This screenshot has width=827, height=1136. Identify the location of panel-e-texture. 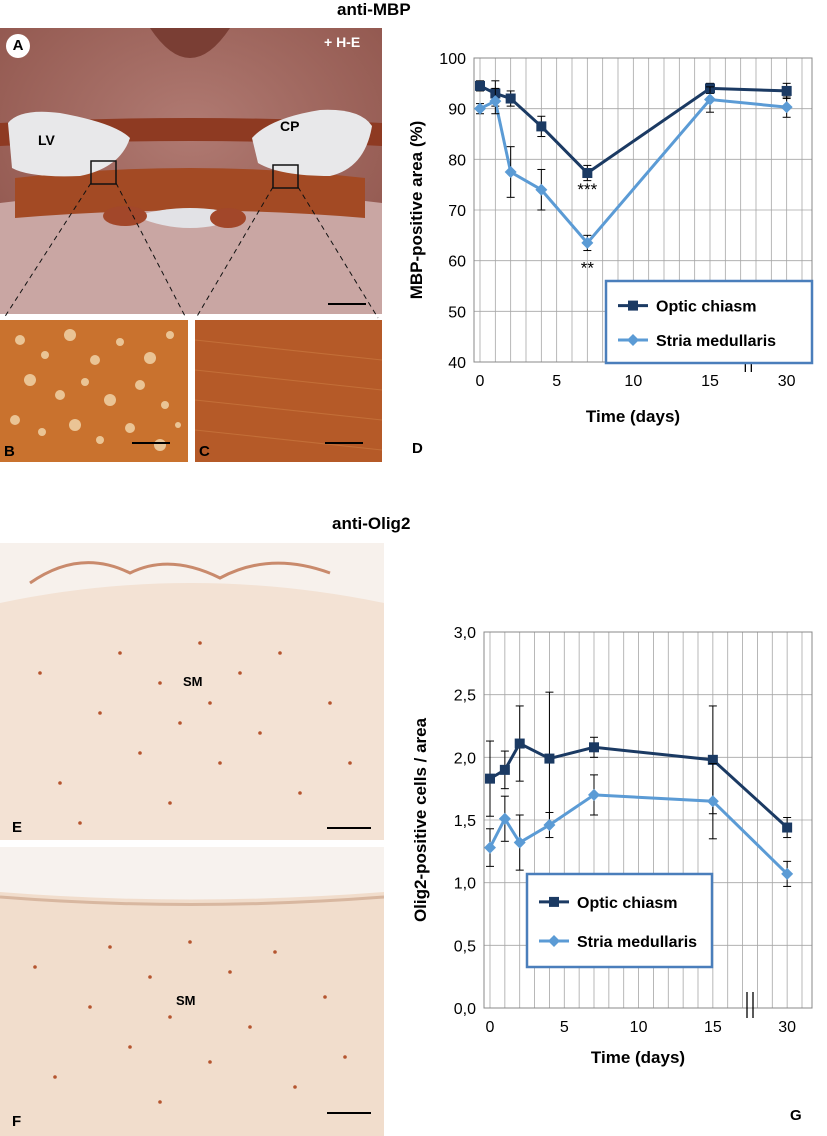
(192, 684).